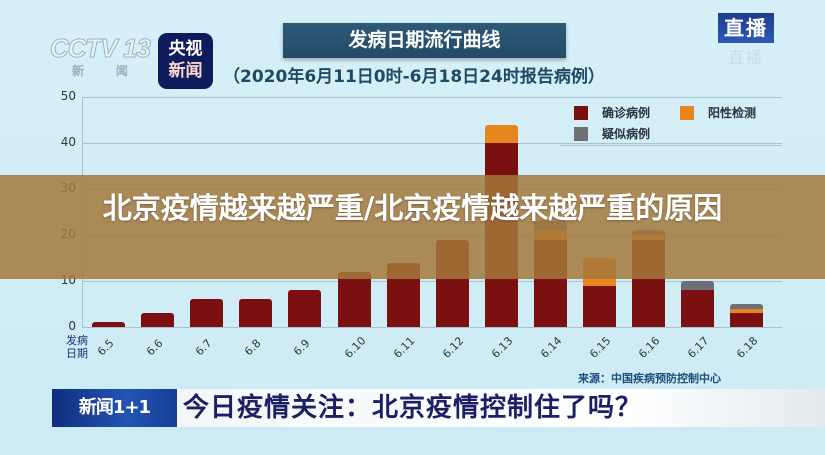 The width and height of the screenshot is (825, 455). What do you see at coordinates (501, 408) in the screenshot?
I see `news-ticker: 今日疫情关注：北京疫情控制住了吗？` at bounding box center [501, 408].